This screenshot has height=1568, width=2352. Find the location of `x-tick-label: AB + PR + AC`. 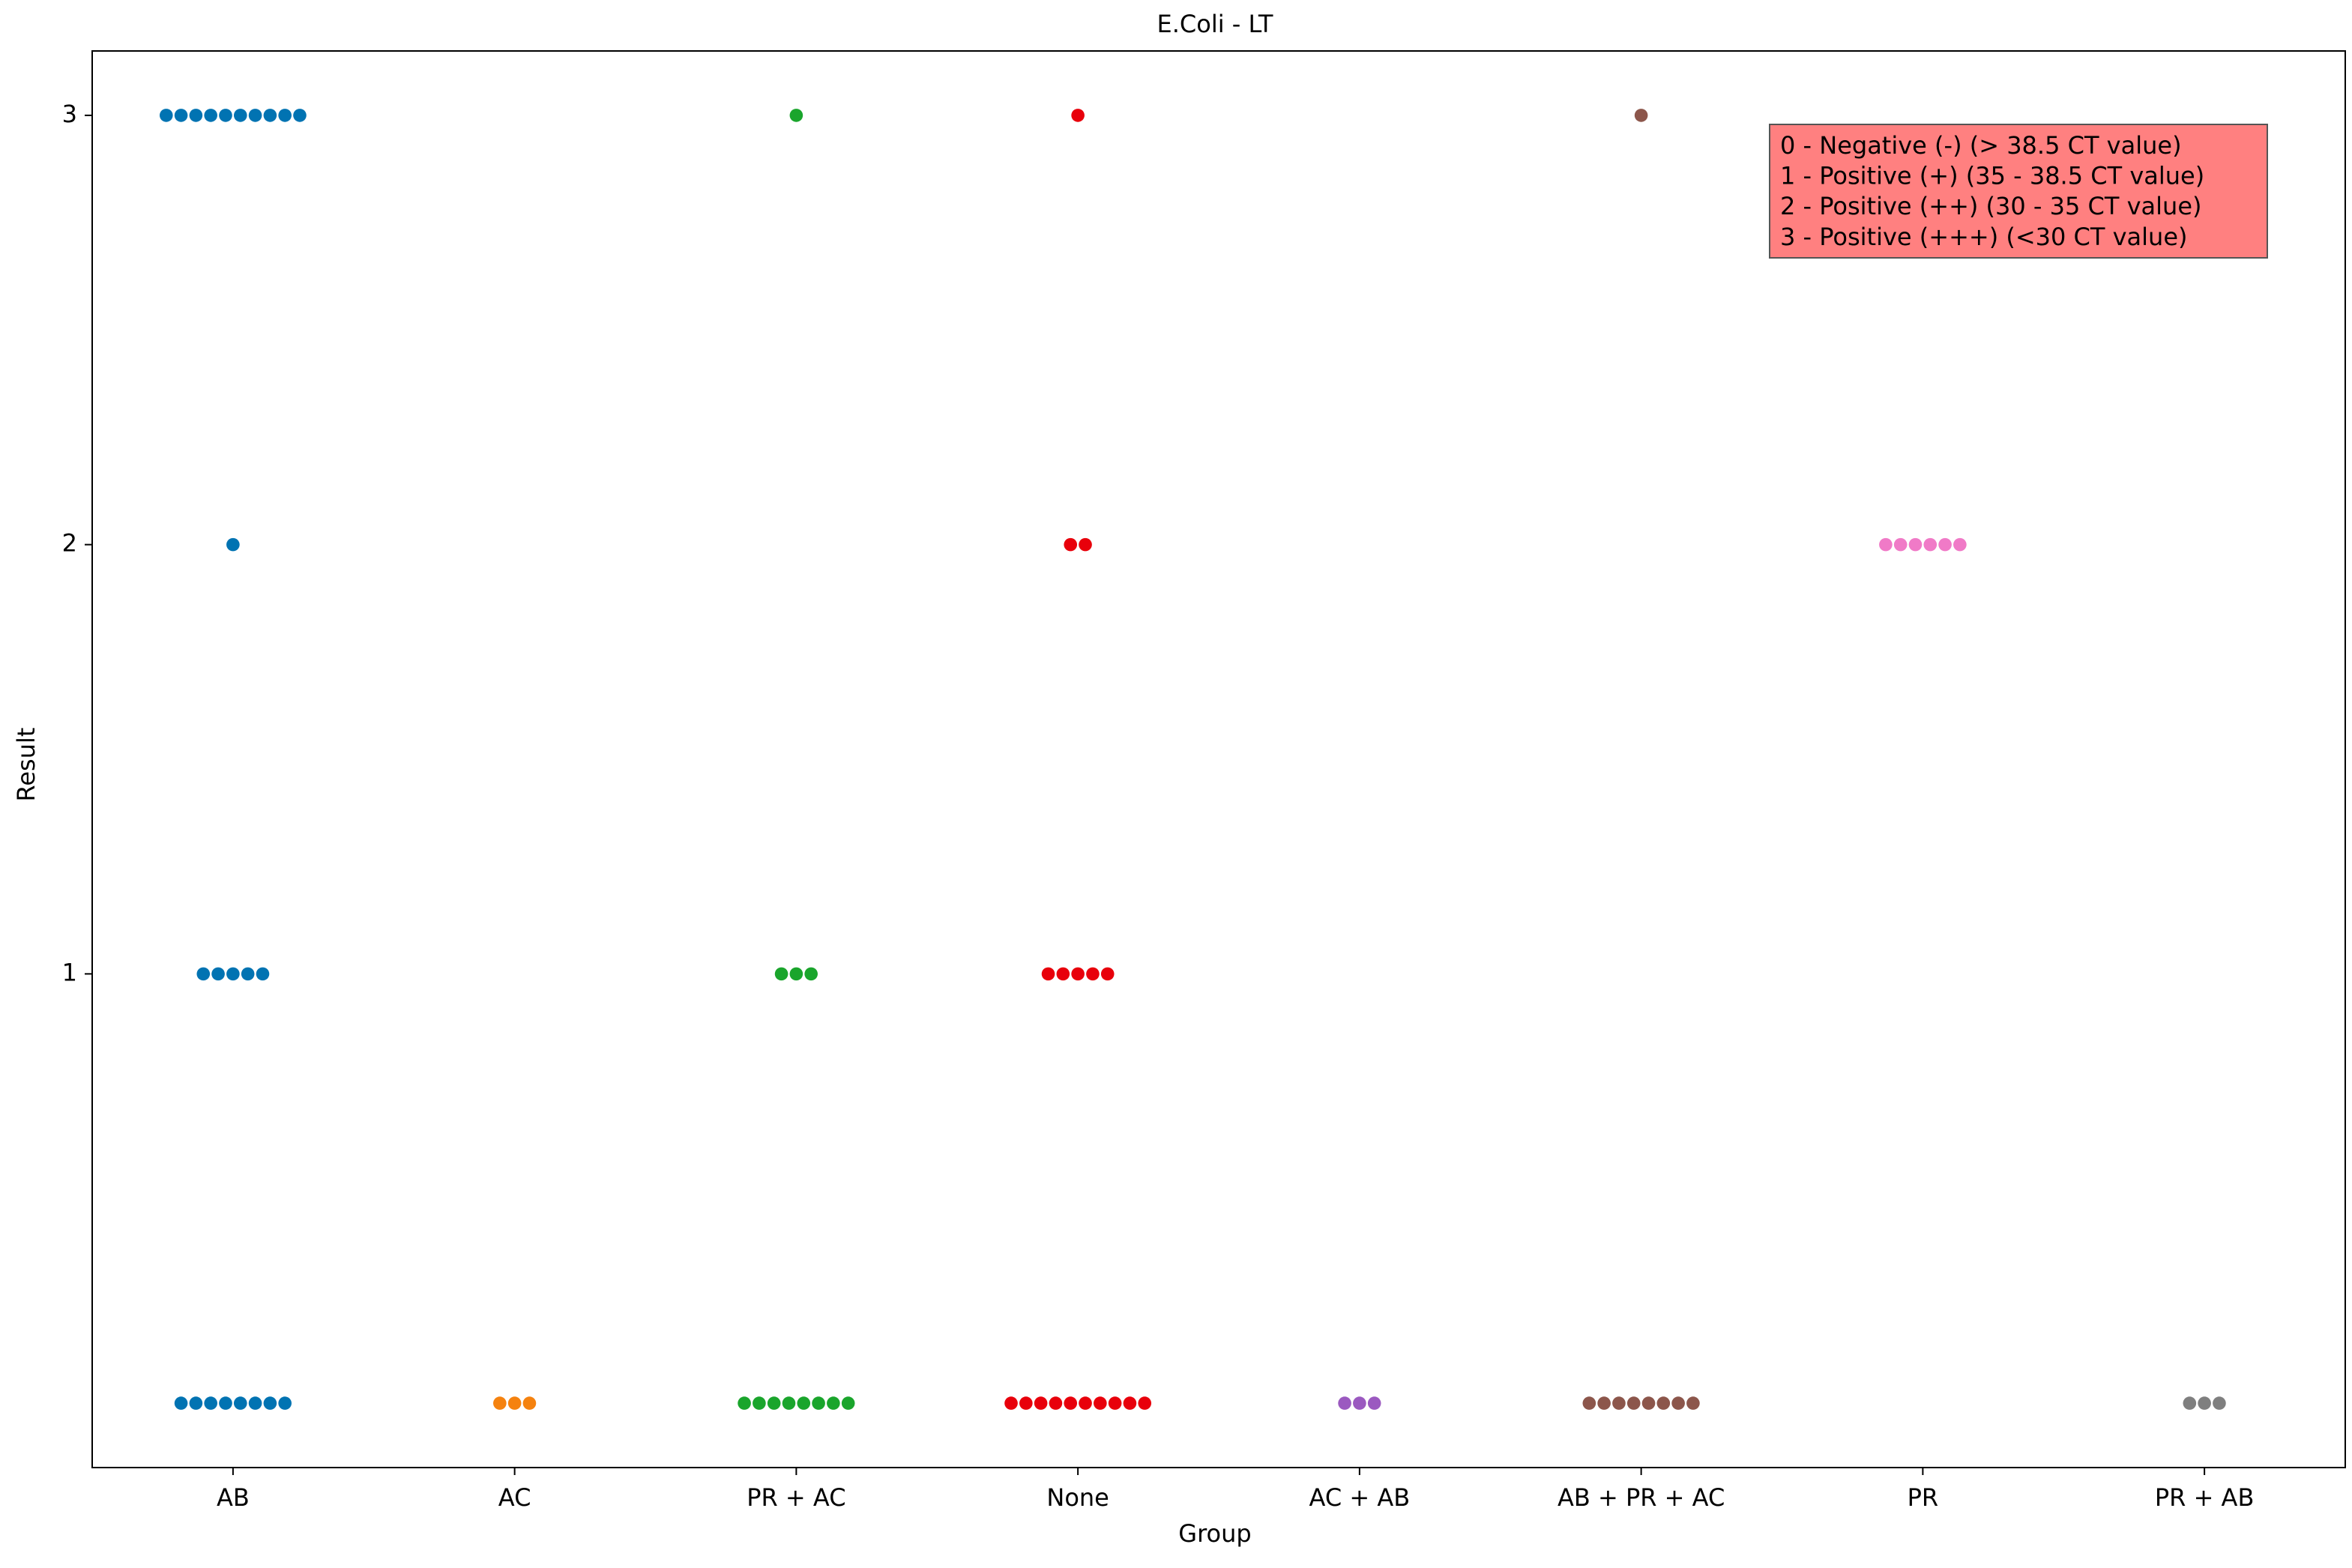

x-tick-label: AB + PR + AC is located at coordinates (1641, 1497).